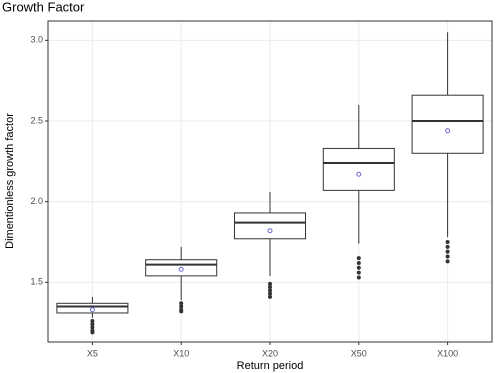 This screenshot has width=500, height=373. What do you see at coordinates (36, 282) in the screenshot?
I see `y-tick-label: 1.5` at bounding box center [36, 282].